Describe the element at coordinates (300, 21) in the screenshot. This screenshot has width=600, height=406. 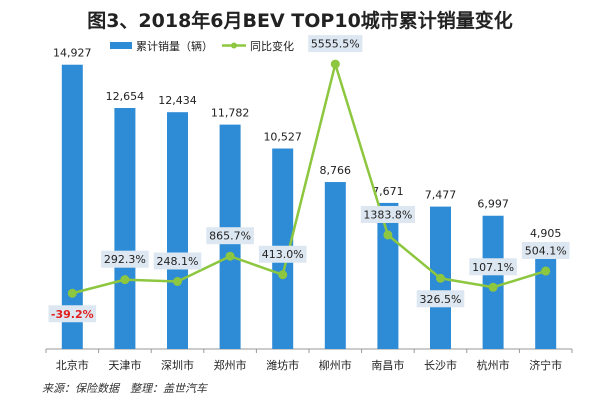
I see `chart-title: 图3、2018年6月BEV TOP10城市累计销量变化` at that location.